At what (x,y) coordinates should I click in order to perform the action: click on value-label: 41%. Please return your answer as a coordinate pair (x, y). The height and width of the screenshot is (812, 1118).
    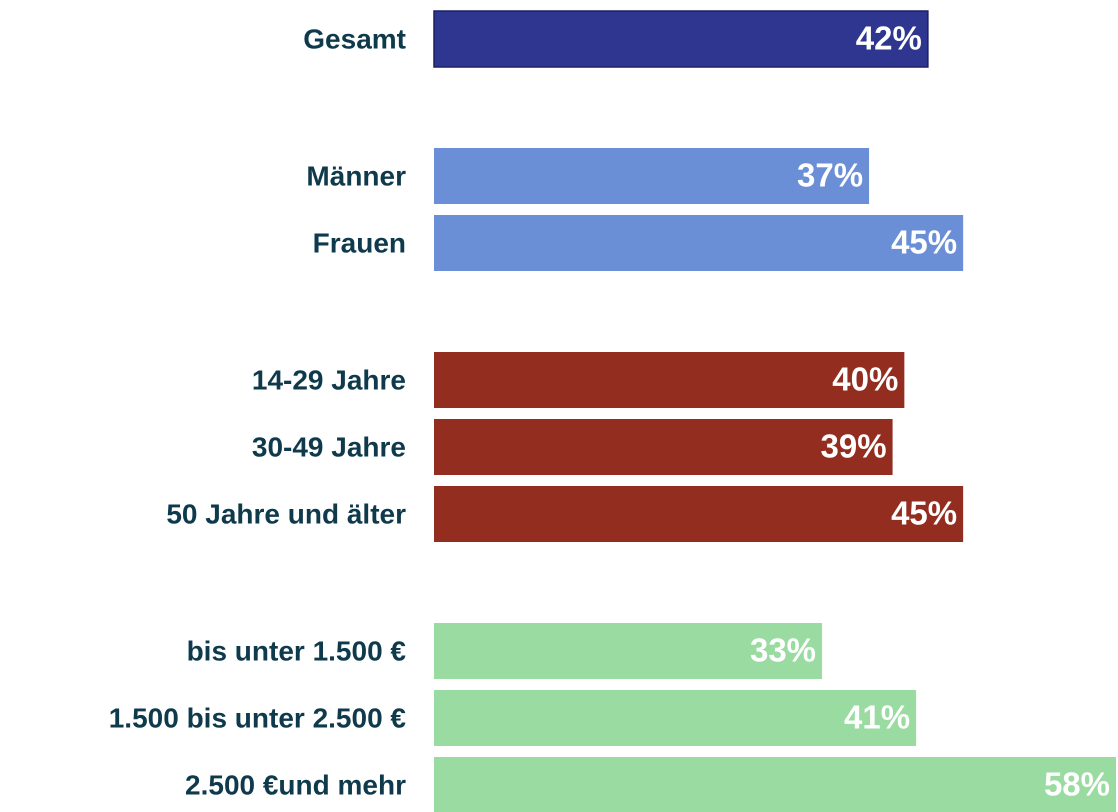
    Looking at the image, I should click on (877, 717).